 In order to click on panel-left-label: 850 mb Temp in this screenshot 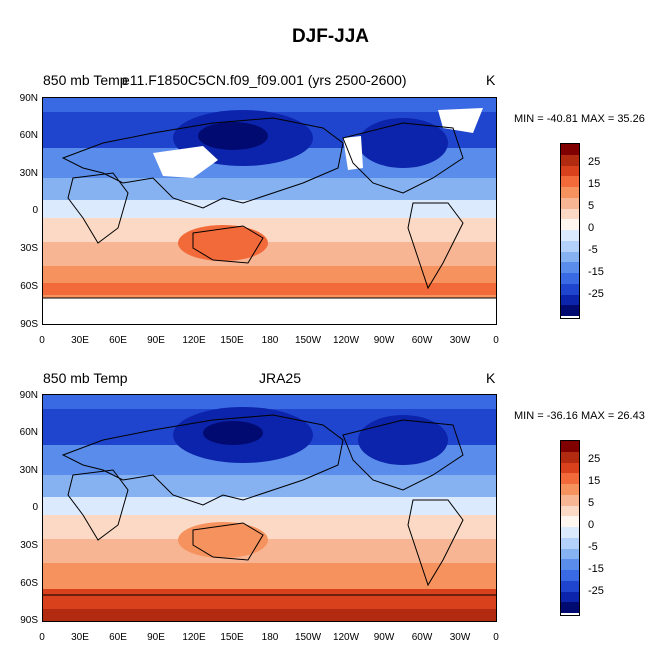, I will do `click(85, 80)`.